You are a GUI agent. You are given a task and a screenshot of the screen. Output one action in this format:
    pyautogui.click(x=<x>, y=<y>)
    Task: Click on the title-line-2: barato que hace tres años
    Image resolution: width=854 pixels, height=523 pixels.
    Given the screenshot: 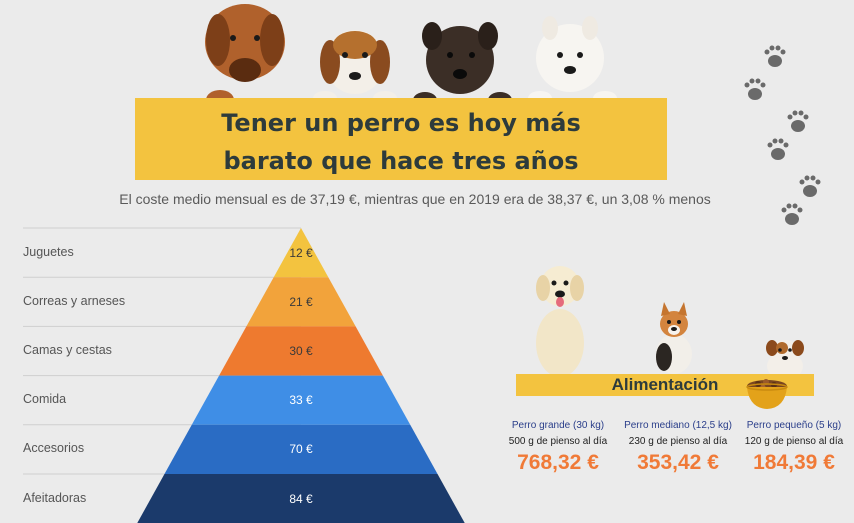 What is the action you would take?
    pyautogui.click(x=401, y=161)
    